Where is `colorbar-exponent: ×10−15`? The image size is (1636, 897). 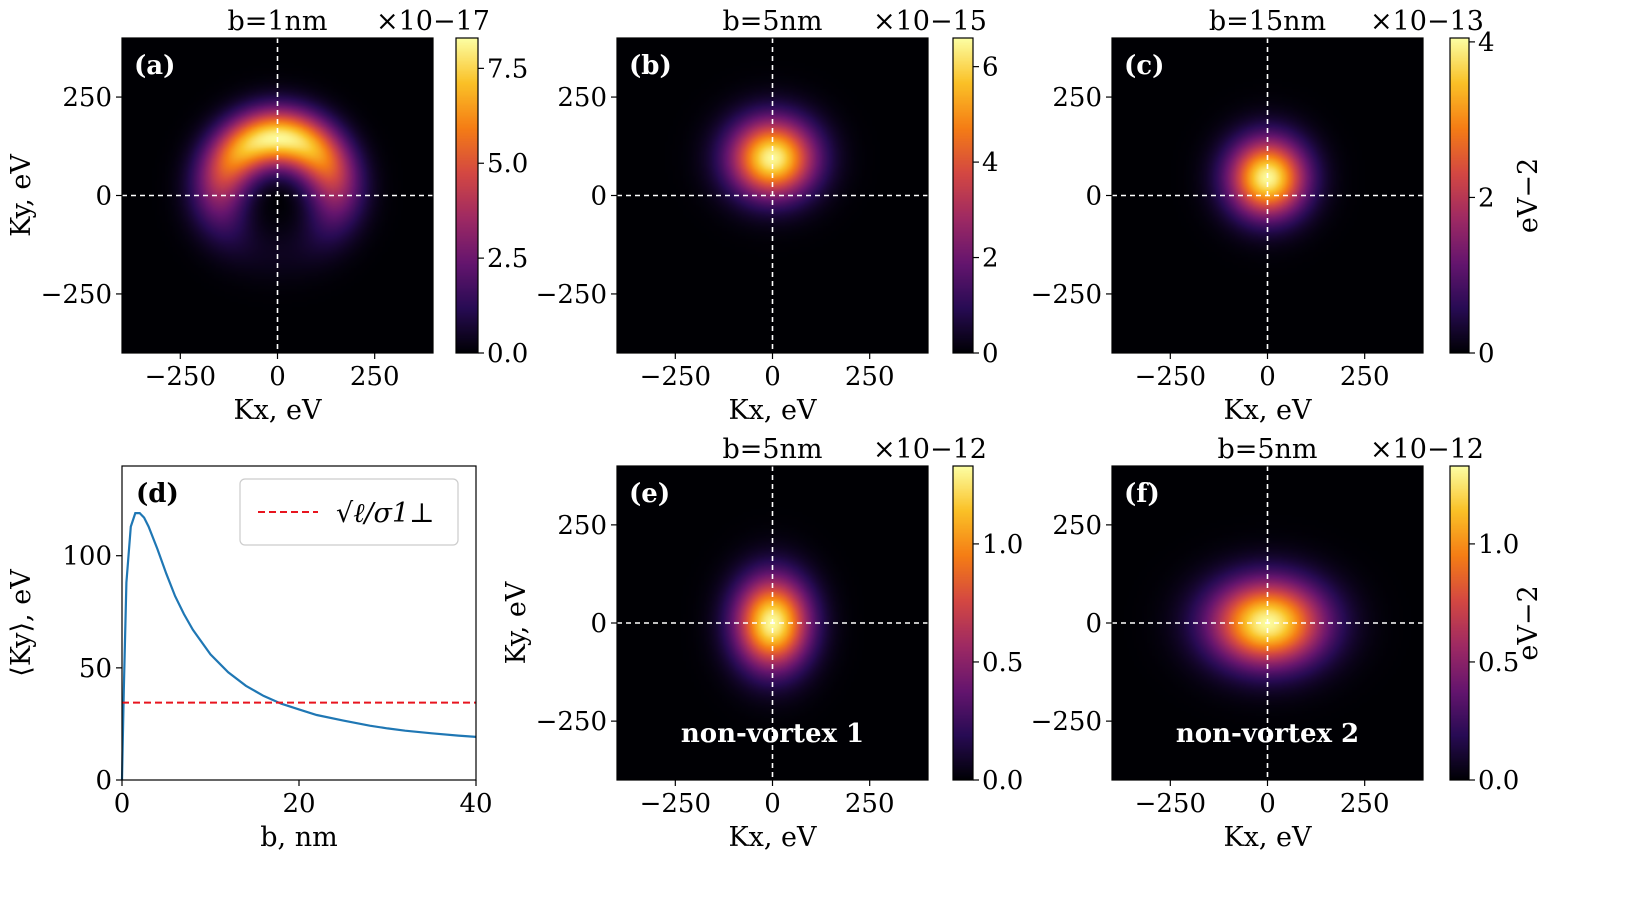 colorbar-exponent: ×10−15 is located at coordinates (930, 21).